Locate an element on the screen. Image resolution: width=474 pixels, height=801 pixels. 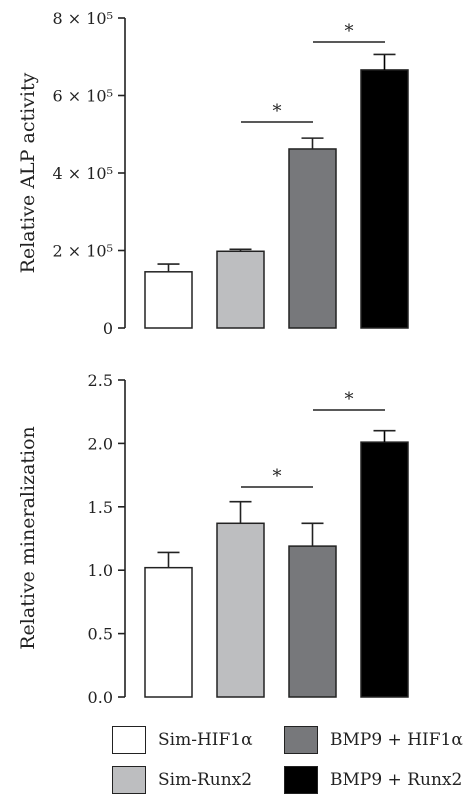
legend-swatch-bmp9-hif1a is located at coordinates (301, 740).